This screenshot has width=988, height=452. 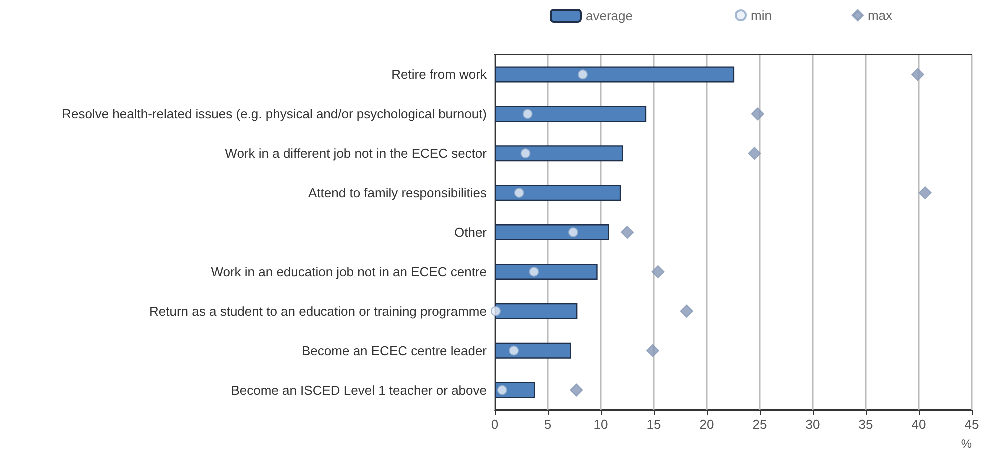 What do you see at coordinates (761, 15) in the screenshot?
I see `legend-label: min` at bounding box center [761, 15].